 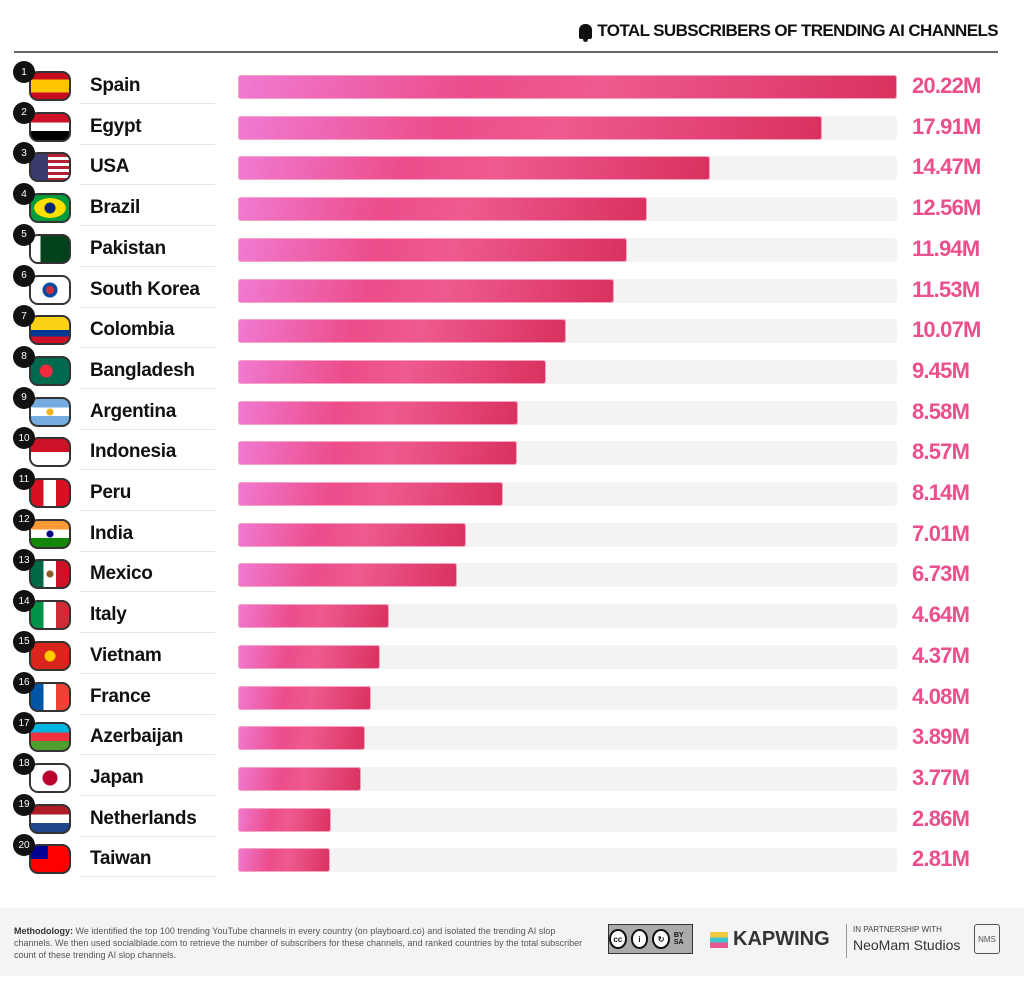 I want to click on data-label: 11.53M, so click(x=946, y=289).